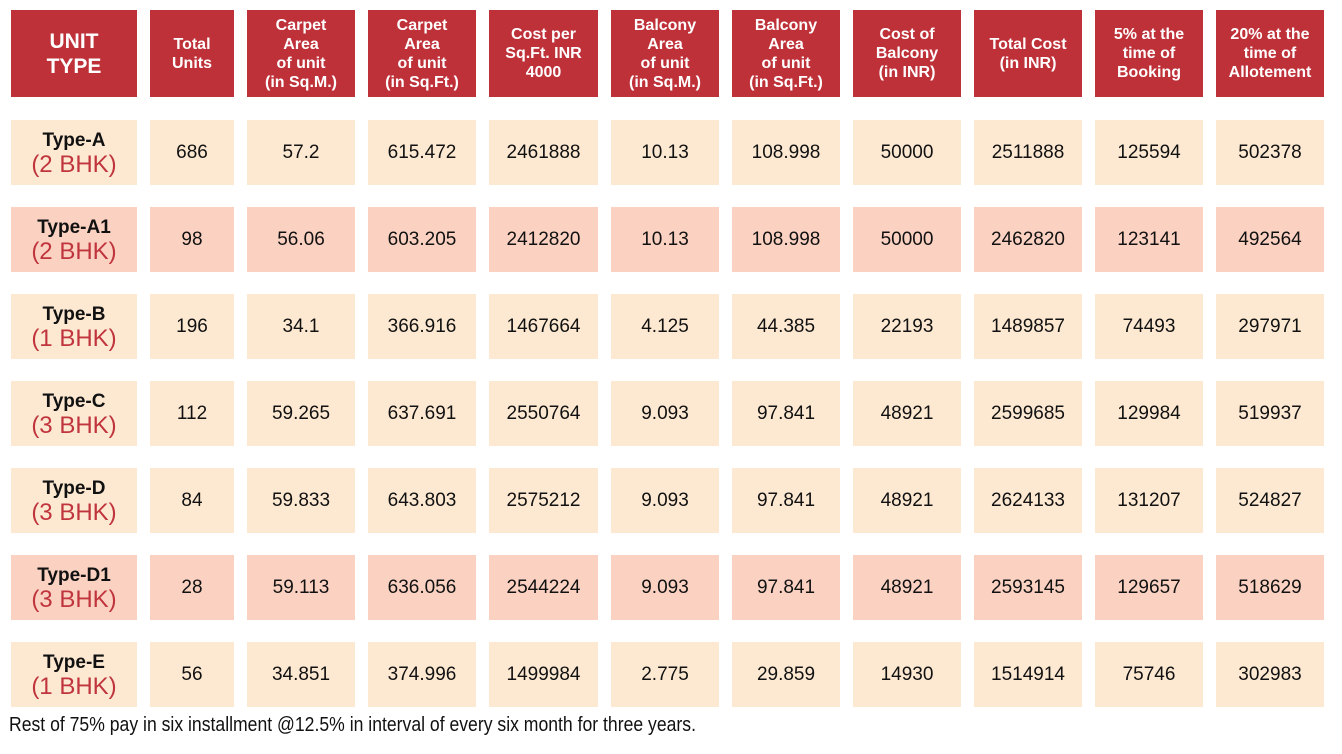  What do you see at coordinates (543, 326) in the screenshot?
I see `table-cell: 1467664` at bounding box center [543, 326].